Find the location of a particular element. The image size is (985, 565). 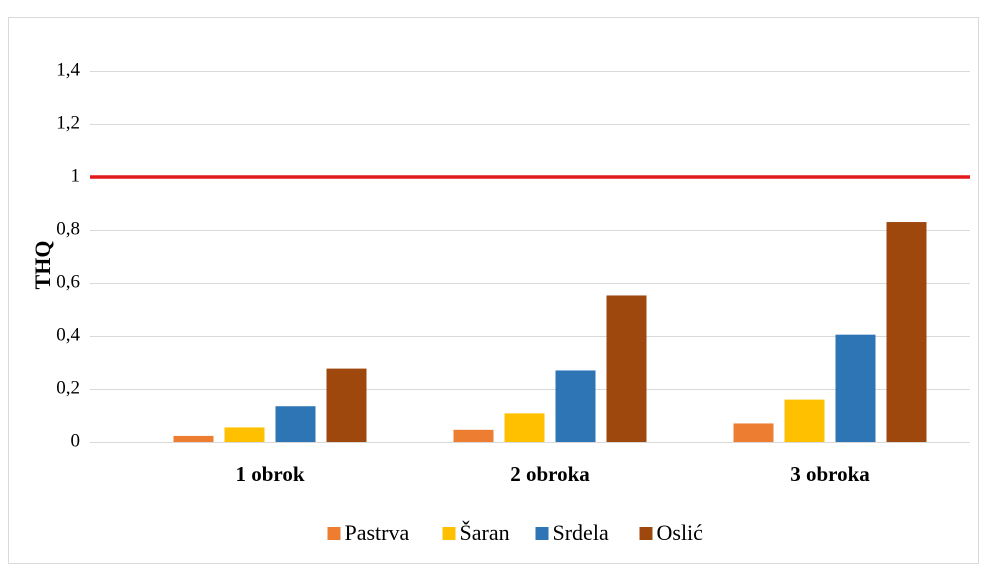

legend-label: Oslić is located at coordinates (680, 532).